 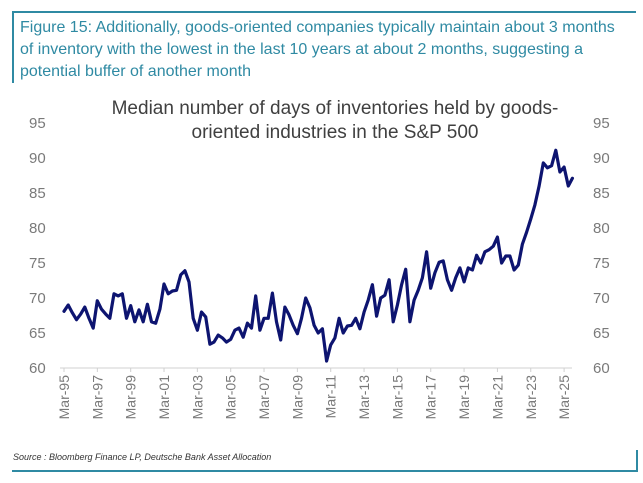 What do you see at coordinates (601, 298) in the screenshot?
I see `y-tick-label-right: 70` at bounding box center [601, 298].